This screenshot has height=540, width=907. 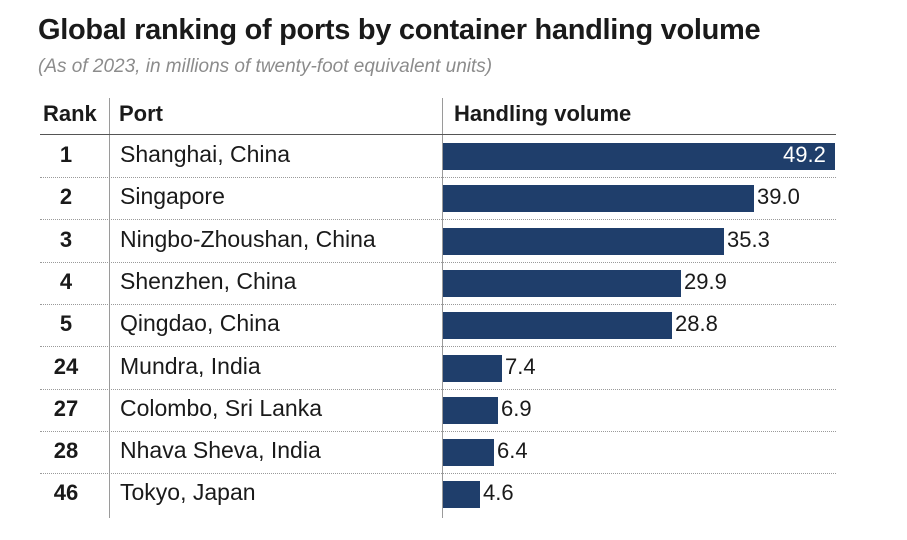 What do you see at coordinates (66, 366) in the screenshot?
I see `rank-label: 24` at bounding box center [66, 366].